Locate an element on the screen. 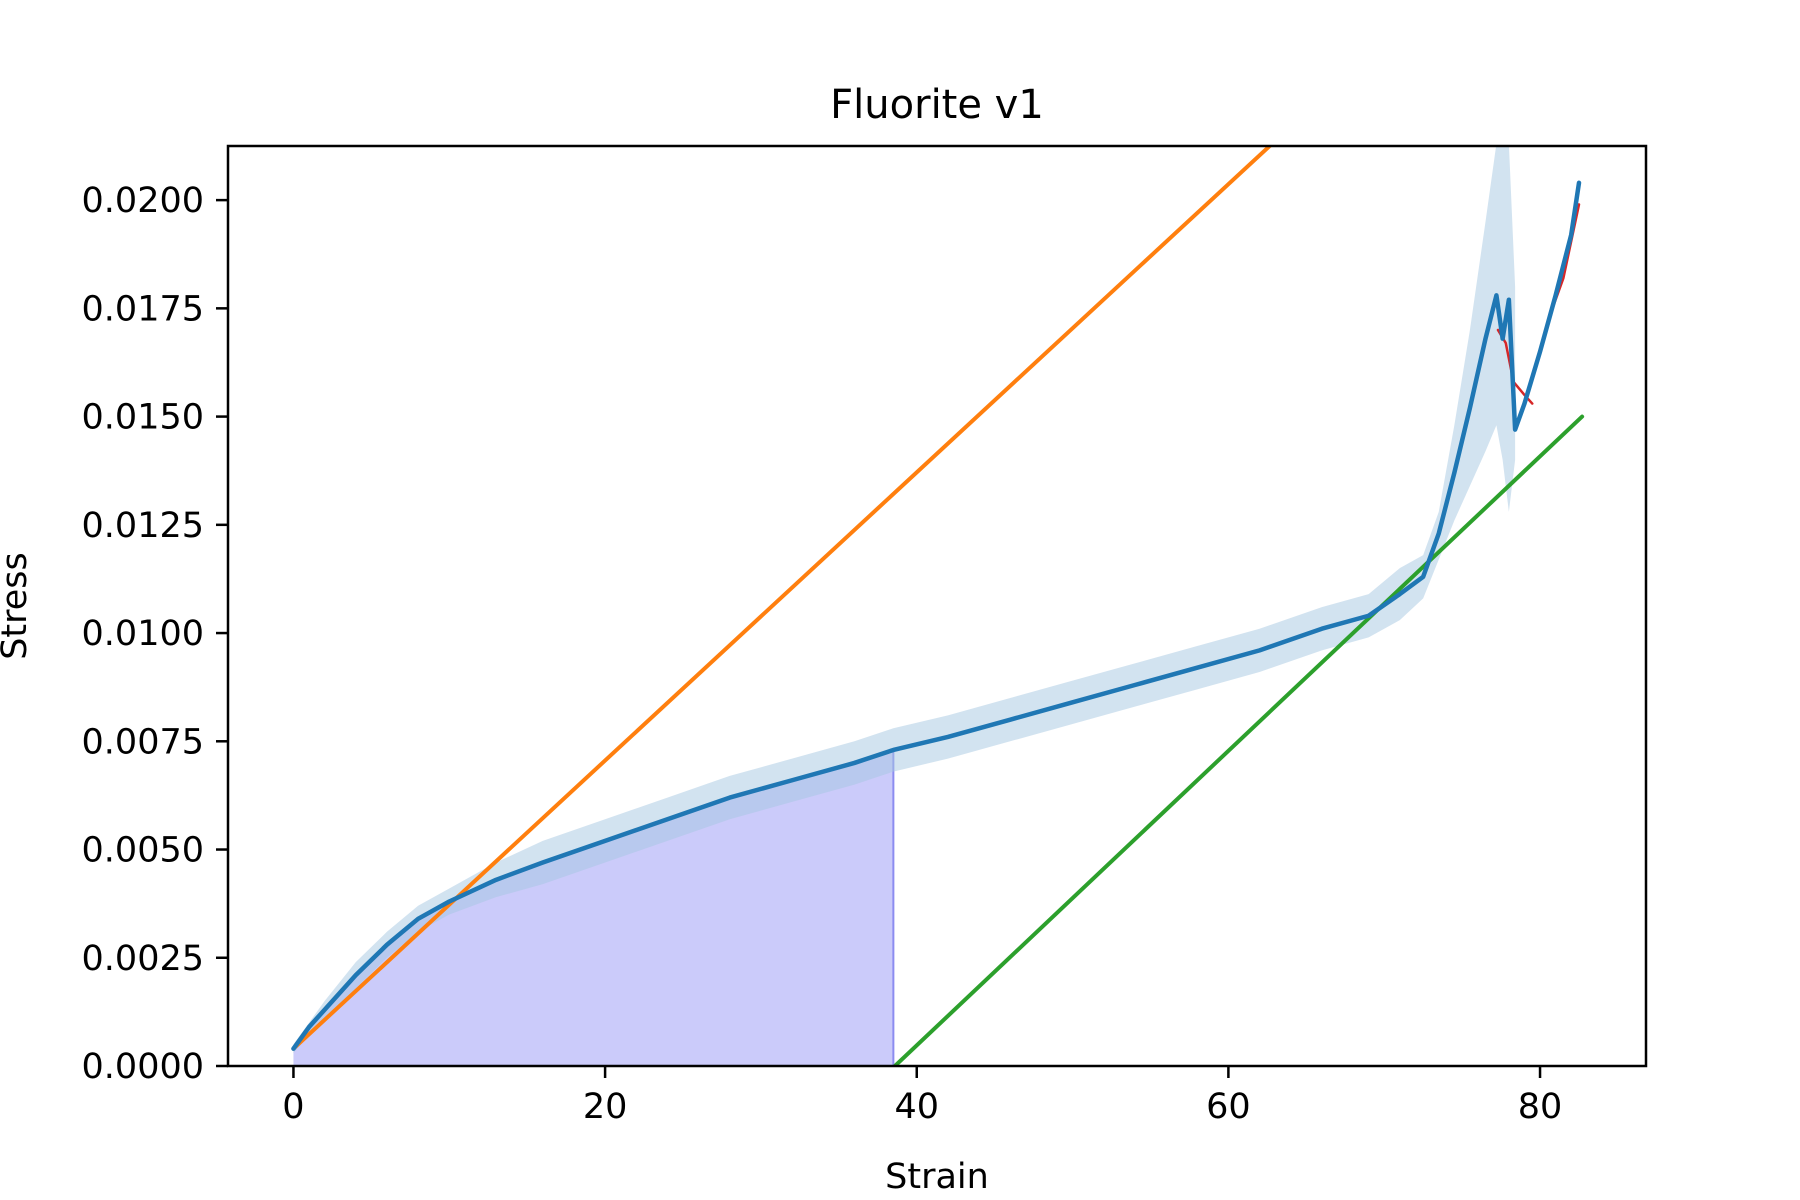  y-tick-label: 0.0175 is located at coordinates (143, 309).